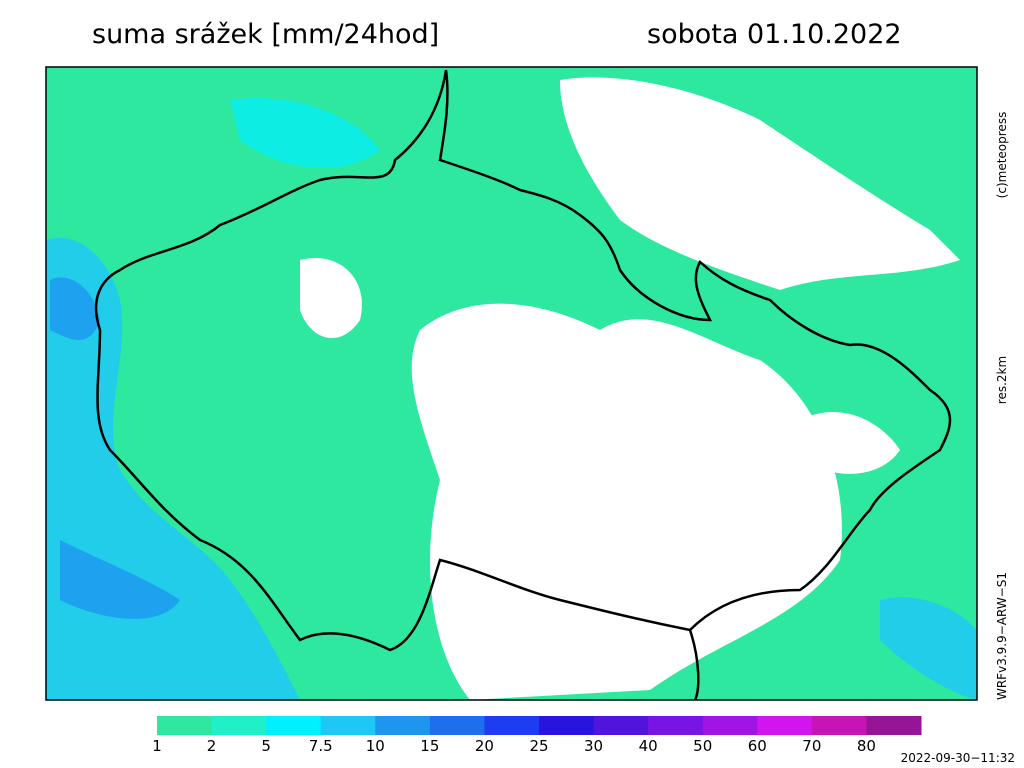 This screenshot has height=768, width=1024. Describe the element at coordinates (593, 746) in the screenshot. I see `legend-label: 30` at that location.